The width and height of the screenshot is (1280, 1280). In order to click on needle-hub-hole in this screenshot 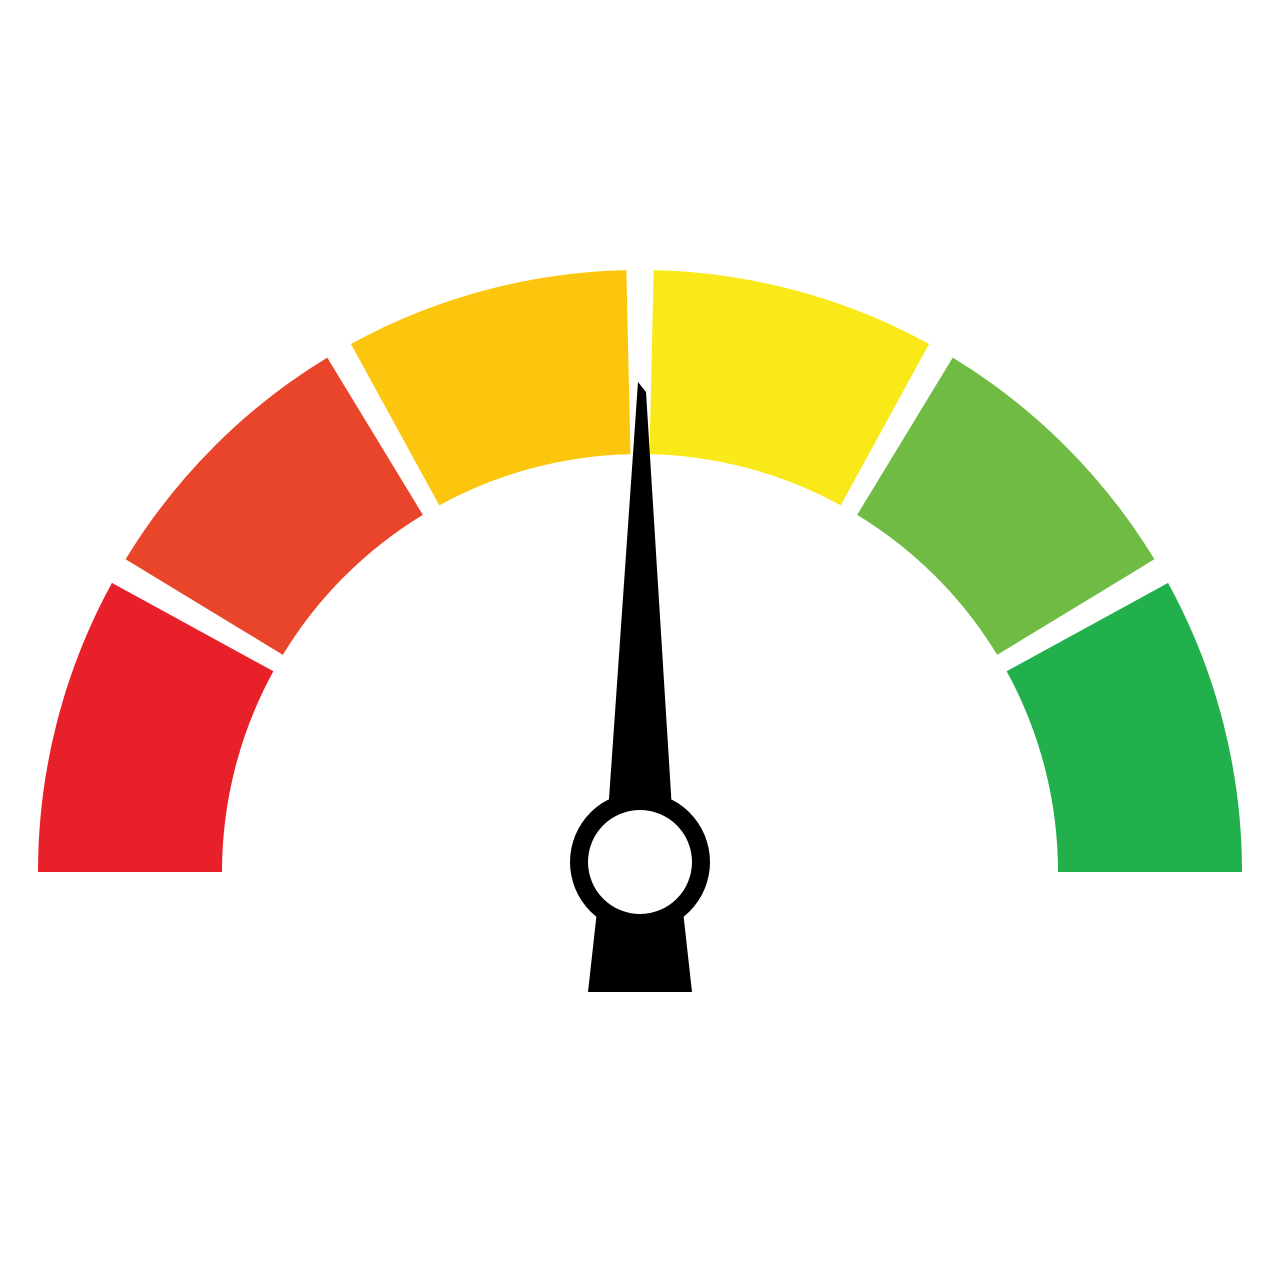, I will do `click(640, 862)`.